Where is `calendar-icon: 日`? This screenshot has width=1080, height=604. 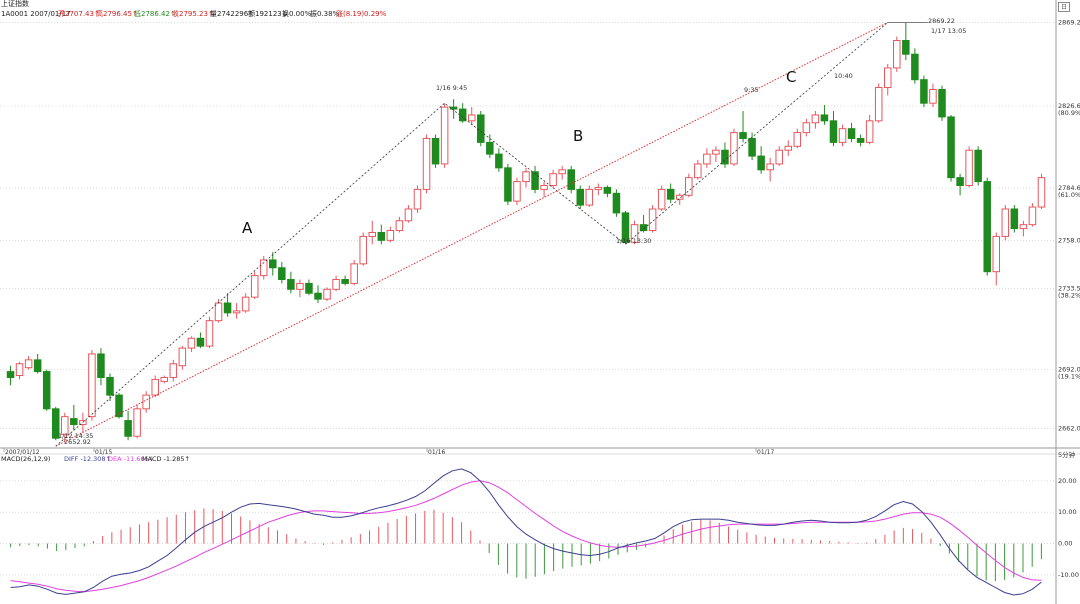
calendar-icon: 日 is located at coordinates (1064, 7).